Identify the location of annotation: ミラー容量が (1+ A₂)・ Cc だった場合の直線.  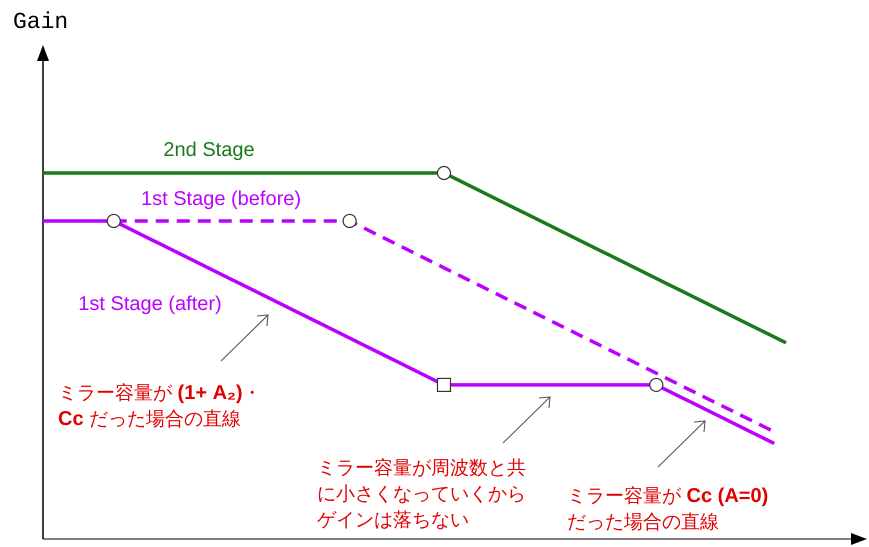
(163, 372).